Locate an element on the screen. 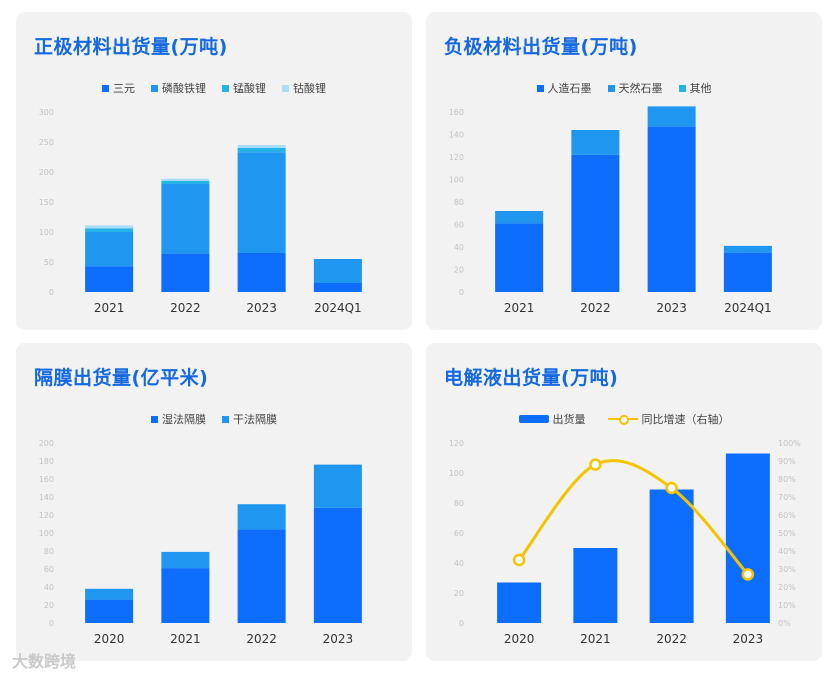 This screenshot has width=830, height=674. chart-title: 正极材料出货量(万吨) is located at coordinates (131, 47).